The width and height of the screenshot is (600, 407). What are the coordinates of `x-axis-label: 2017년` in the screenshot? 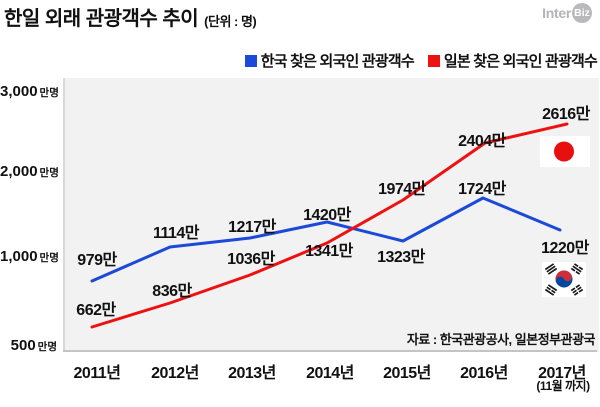 It's located at (562, 373).